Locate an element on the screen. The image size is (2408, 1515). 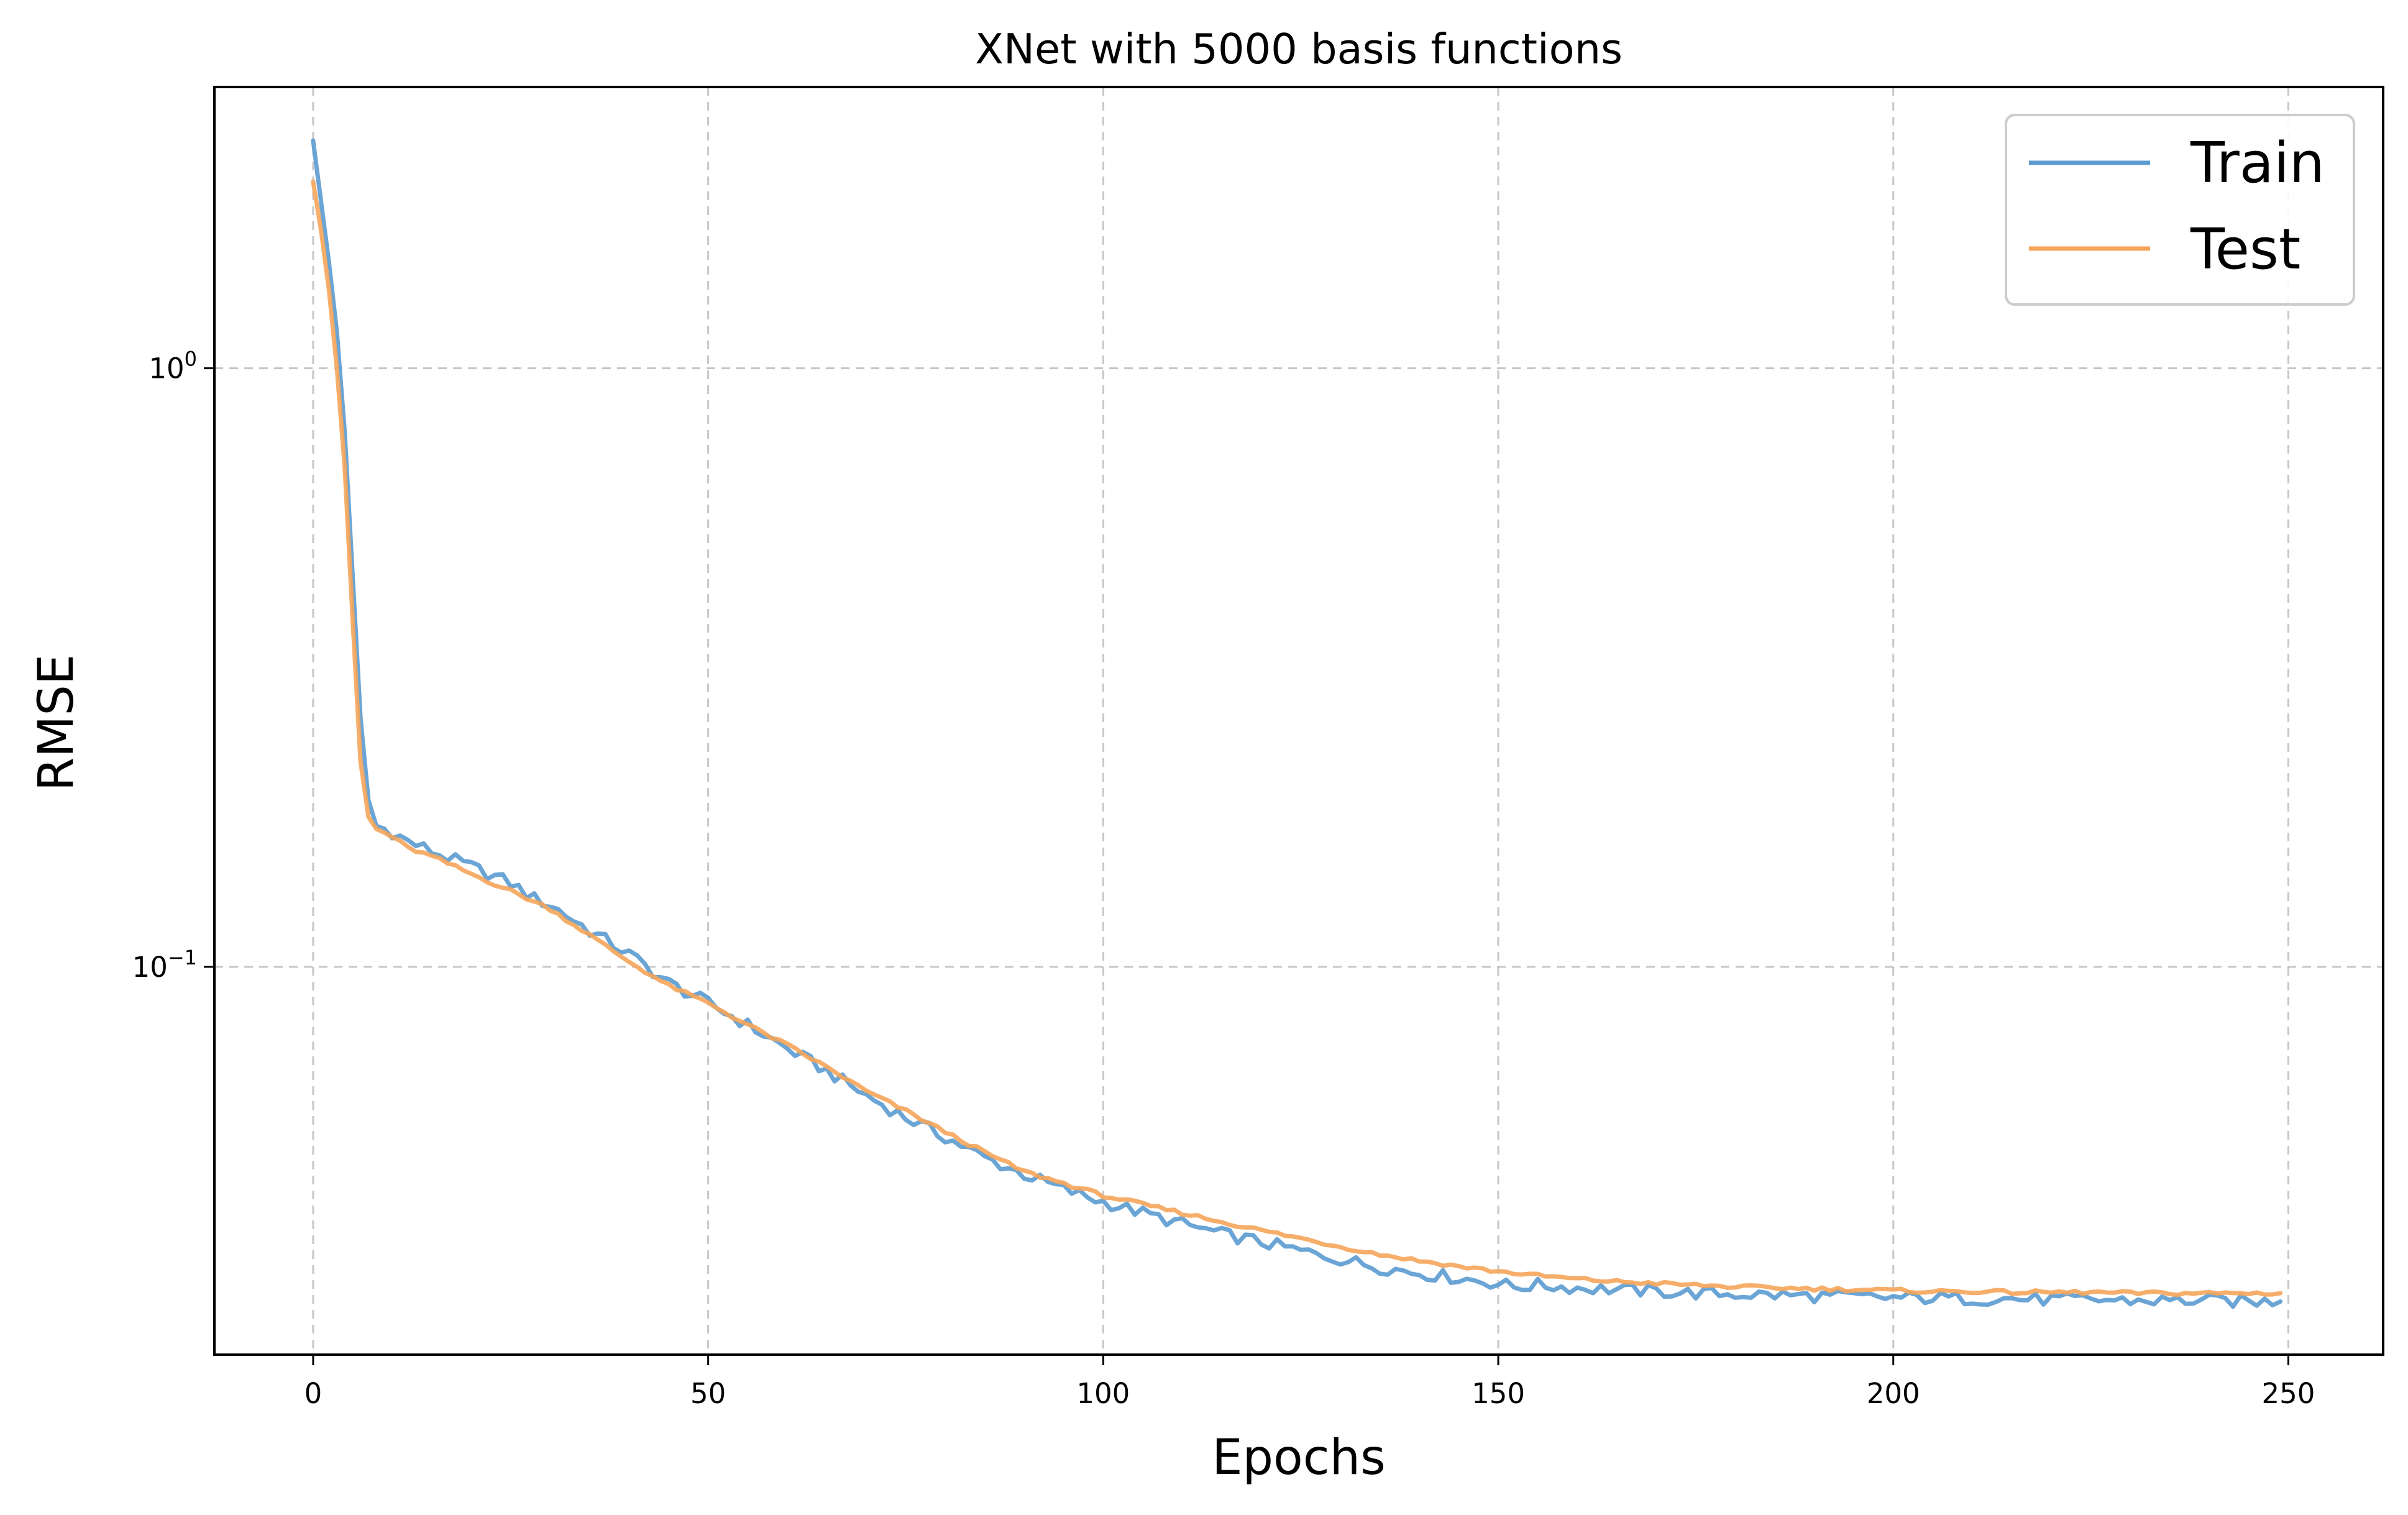
x-axis-label: Epochs is located at coordinates (1299, 1458).